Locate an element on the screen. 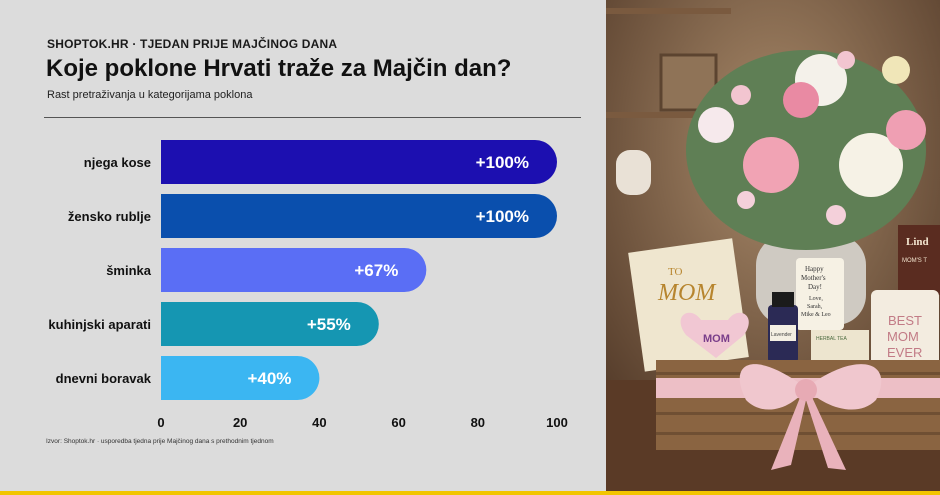  x-tick-label: 0 is located at coordinates (160, 422).